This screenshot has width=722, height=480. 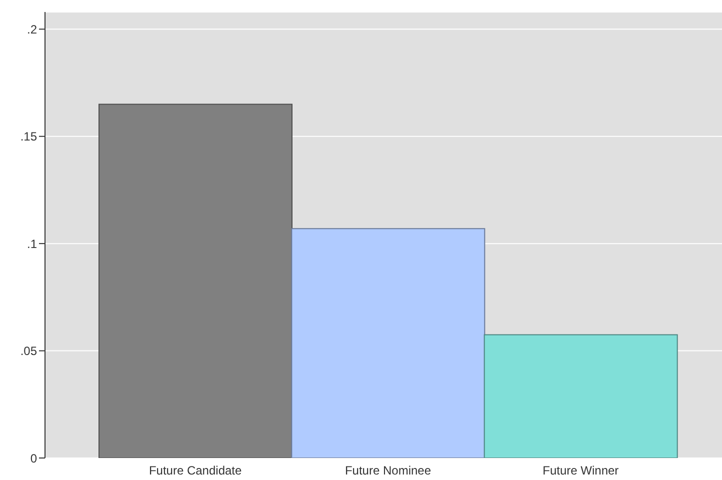 What do you see at coordinates (580, 471) in the screenshot?
I see `x-tick-label: Future Winner` at bounding box center [580, 471].